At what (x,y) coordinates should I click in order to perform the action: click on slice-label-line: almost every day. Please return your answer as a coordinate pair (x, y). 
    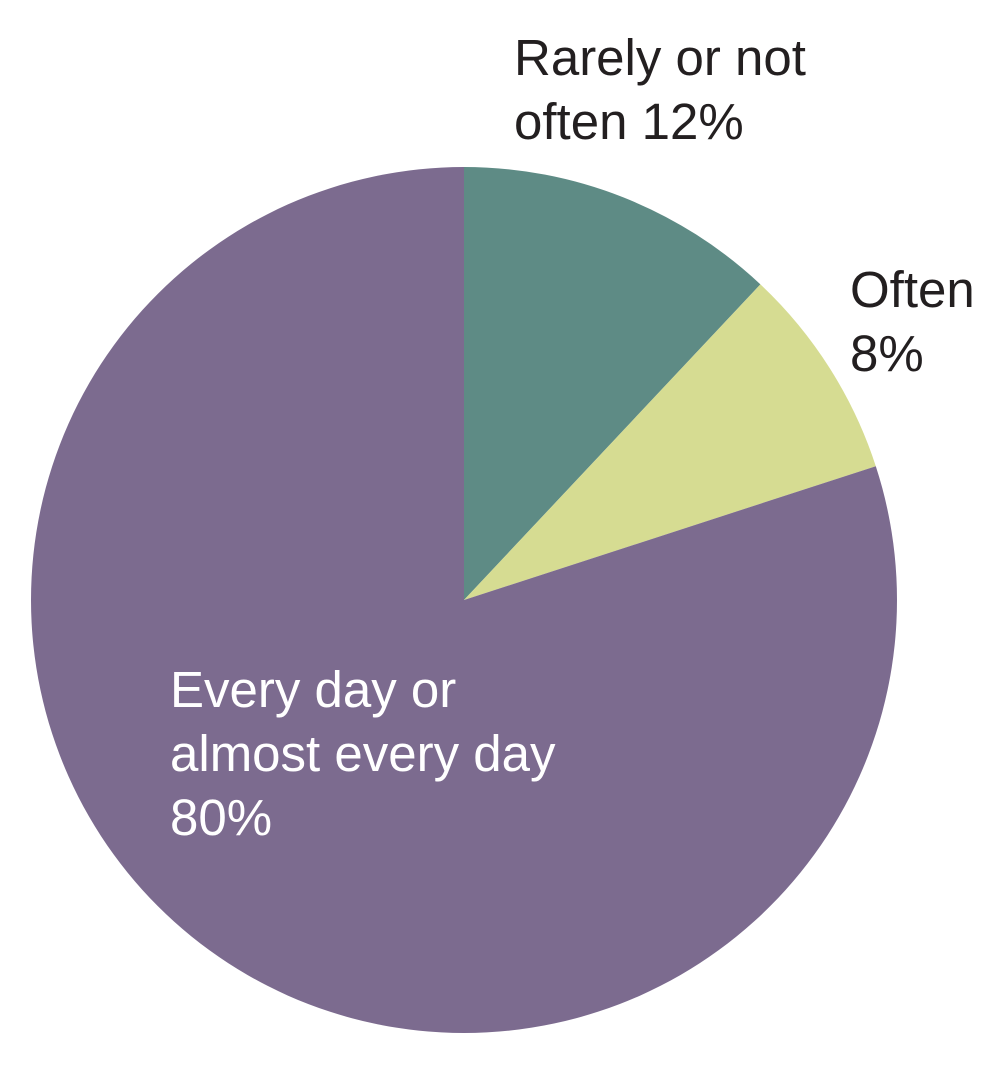
    Looking at the image, I should click on (363, 753).